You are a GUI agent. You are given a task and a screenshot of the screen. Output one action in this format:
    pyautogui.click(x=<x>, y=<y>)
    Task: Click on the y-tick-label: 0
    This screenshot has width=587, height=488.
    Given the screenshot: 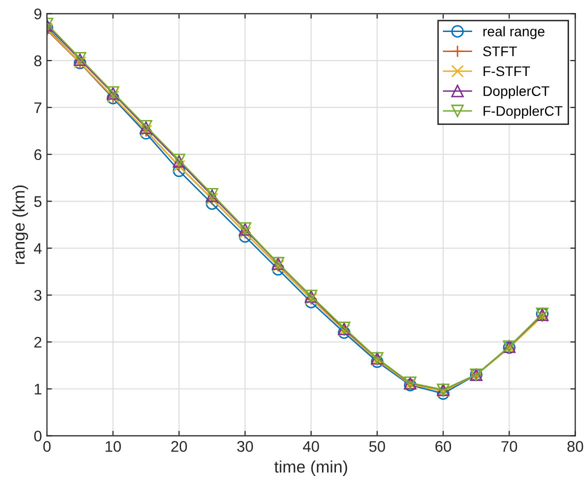 What is the action you would take?
    pyautogui.click(x=38, y=436)
    